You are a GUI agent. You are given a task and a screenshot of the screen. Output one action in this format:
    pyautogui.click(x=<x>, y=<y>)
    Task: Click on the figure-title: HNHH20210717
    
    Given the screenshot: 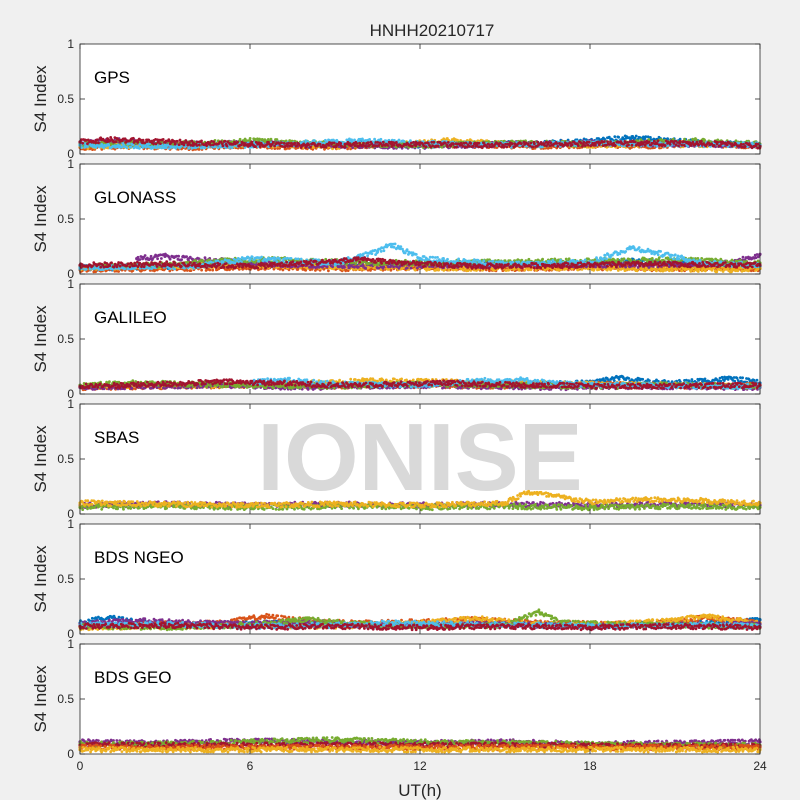 What is the action you would take?
    pyautogui.click(x=432, y=30)
    